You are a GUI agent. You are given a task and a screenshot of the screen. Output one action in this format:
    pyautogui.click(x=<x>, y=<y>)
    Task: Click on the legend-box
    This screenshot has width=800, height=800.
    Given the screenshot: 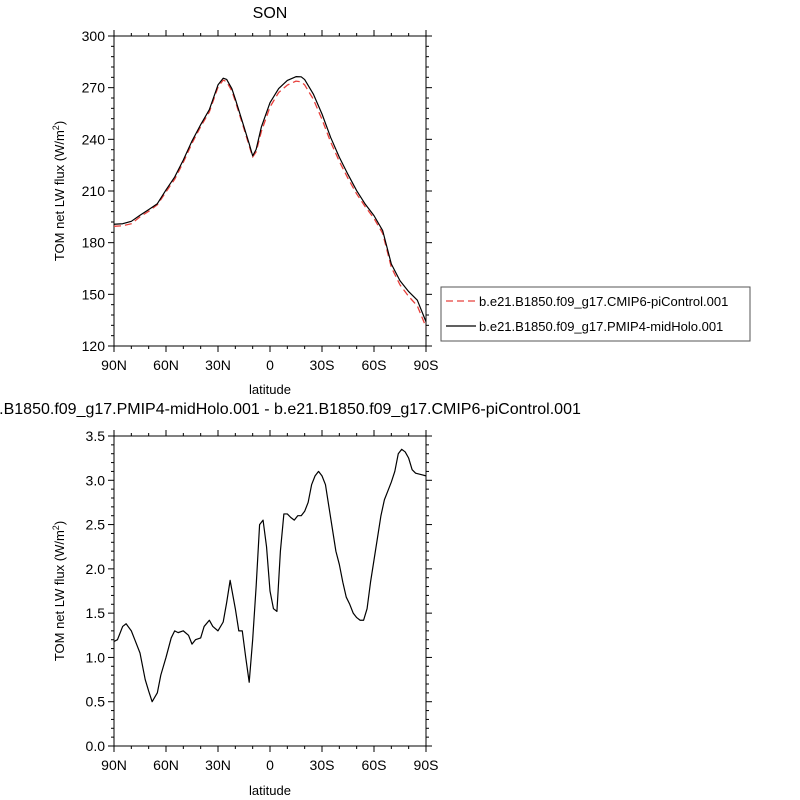 What is the action you would take?
    pyautogui.click(x=595, y=314)
    